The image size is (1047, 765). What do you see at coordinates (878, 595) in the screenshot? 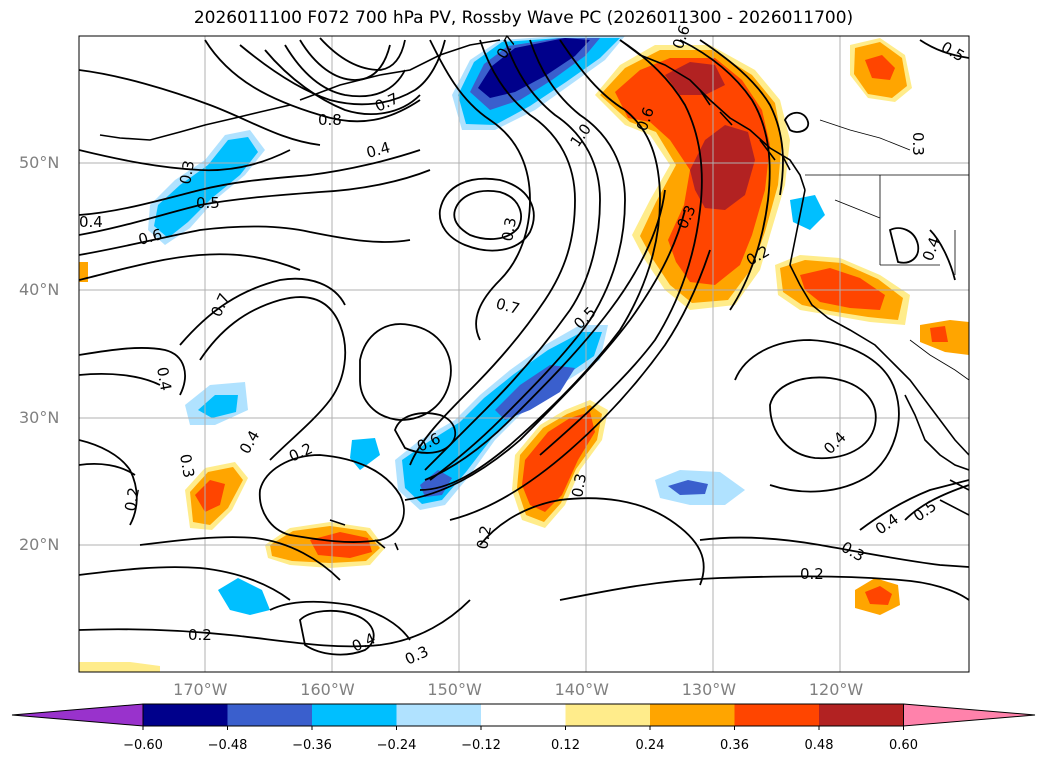
I see `shade-positive-small-2-red` at bounding box center [878, 595].